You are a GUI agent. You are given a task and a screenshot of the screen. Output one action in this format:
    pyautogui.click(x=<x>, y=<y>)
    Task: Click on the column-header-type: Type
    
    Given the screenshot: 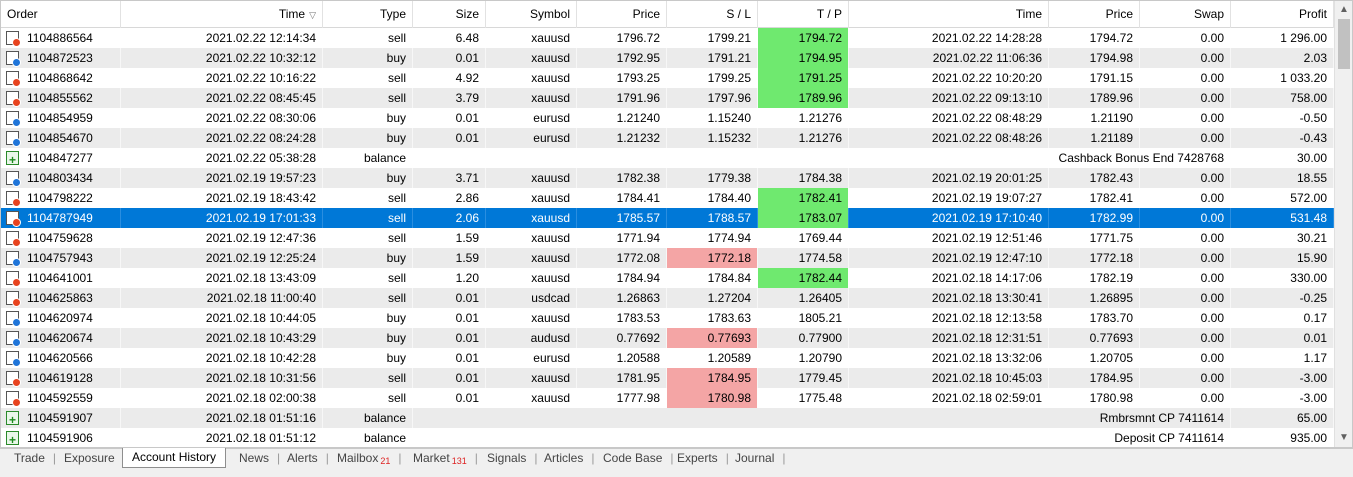 What is the action you would take?
    pyautogui.click(x=368, y=14)
    